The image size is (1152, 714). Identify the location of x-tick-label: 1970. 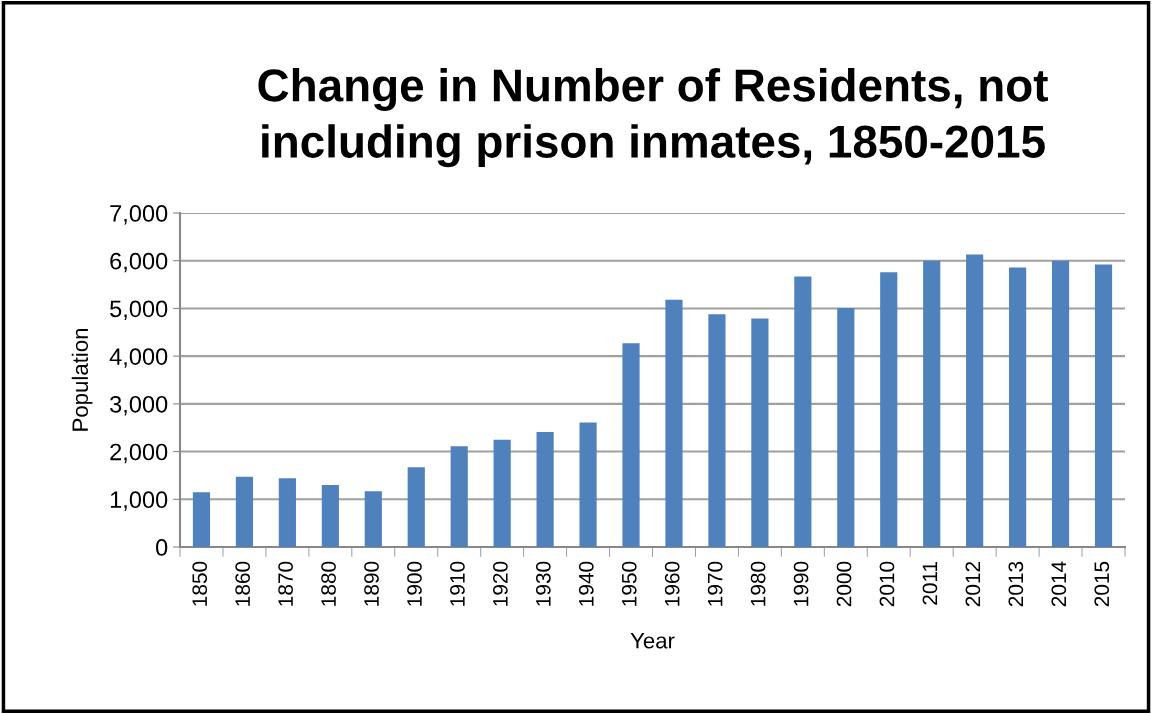
(715, 583).